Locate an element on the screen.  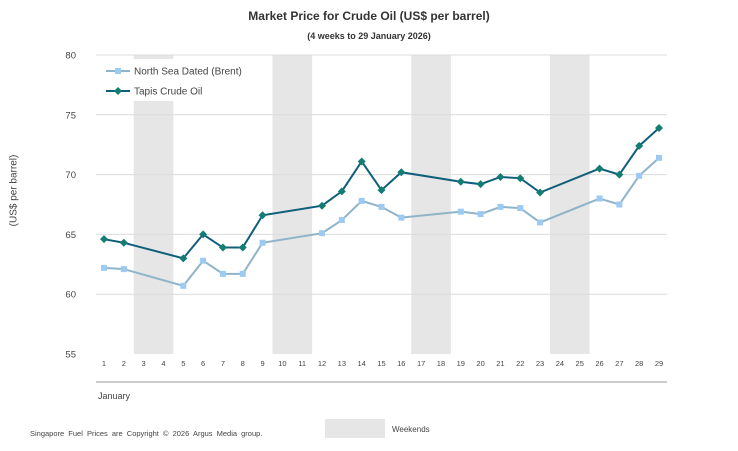
x-tick-label: 14 is located at coordinates (362, 363).